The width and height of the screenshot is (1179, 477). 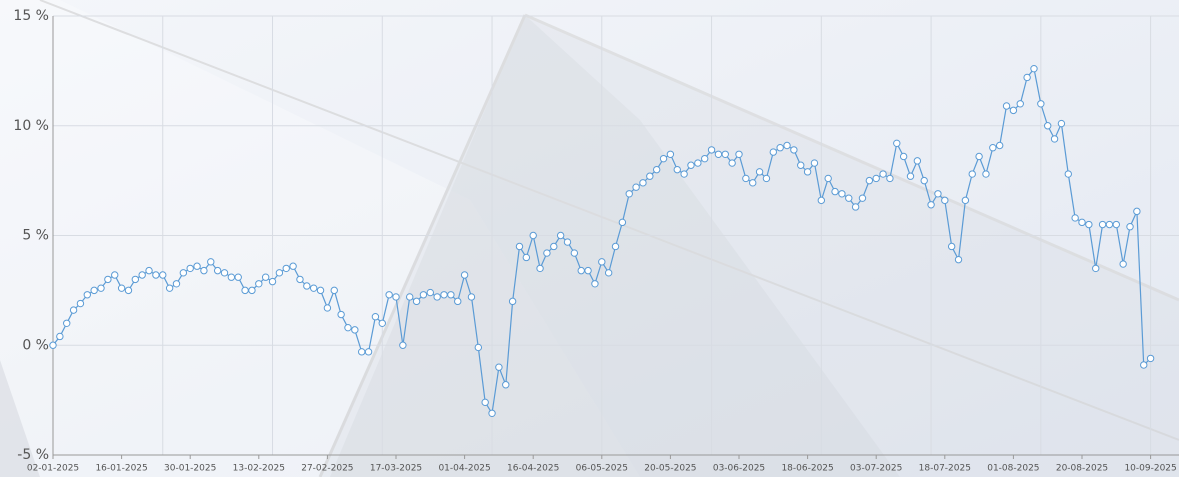 What do you see at coordinates (1013, 469) in the screenshot?
I see `x-tick-label: 01-08-2025` at bounding box center [1013, 469].